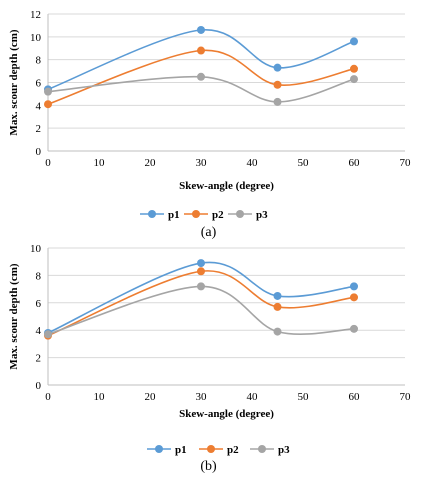 The image size is (429, 485). What do you see at coordinates (35, 15) in the screenshot?
I see `y-tick-label: 12` at bounding box center [35, 15].